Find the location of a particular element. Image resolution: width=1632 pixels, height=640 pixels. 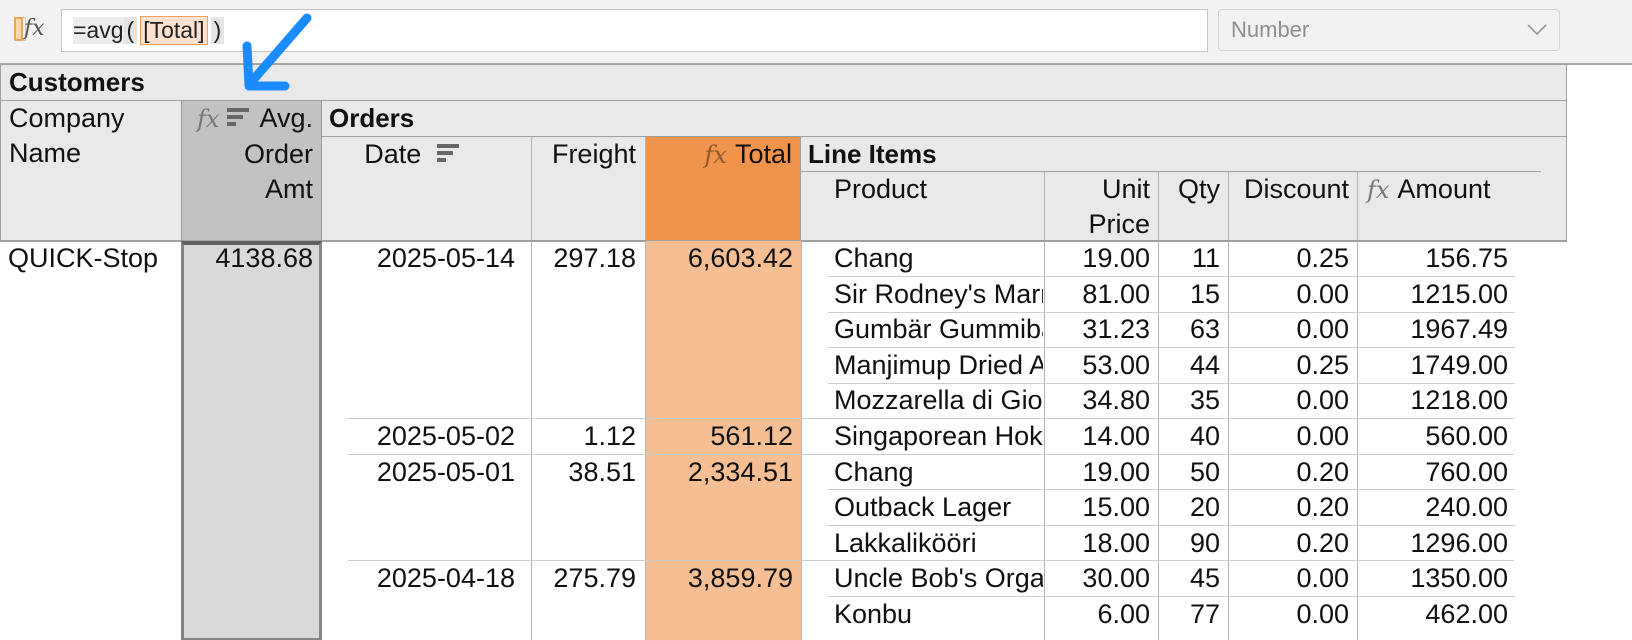

cell-qty: 45 is located at coordinates (1204, 578).